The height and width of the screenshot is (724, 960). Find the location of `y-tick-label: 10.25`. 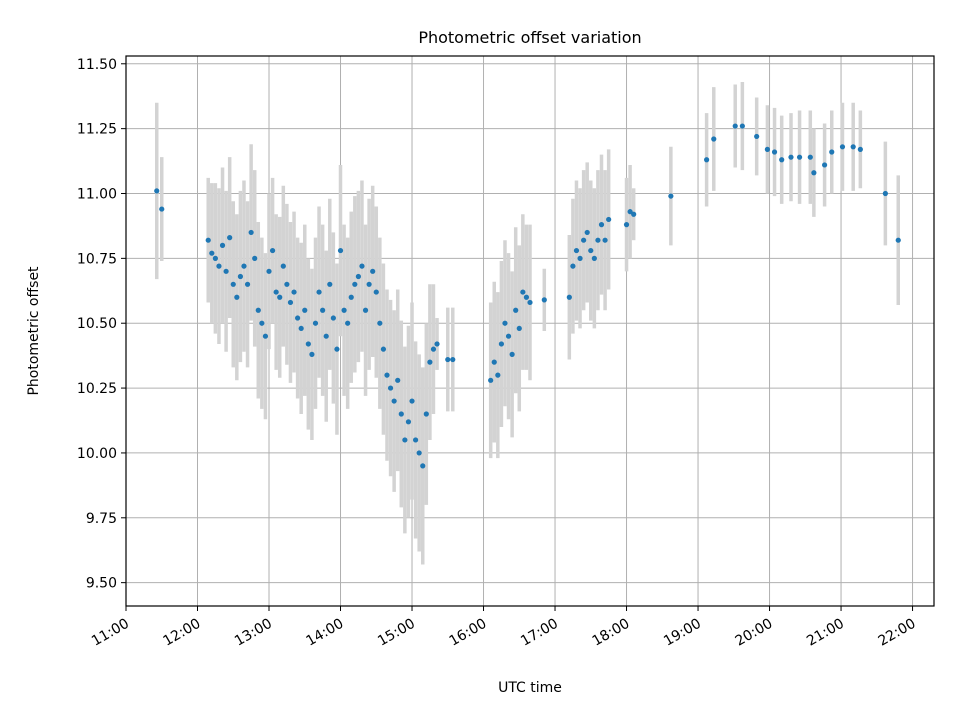

y-tick-label: 10.25 is located at coordinates (97, 389).